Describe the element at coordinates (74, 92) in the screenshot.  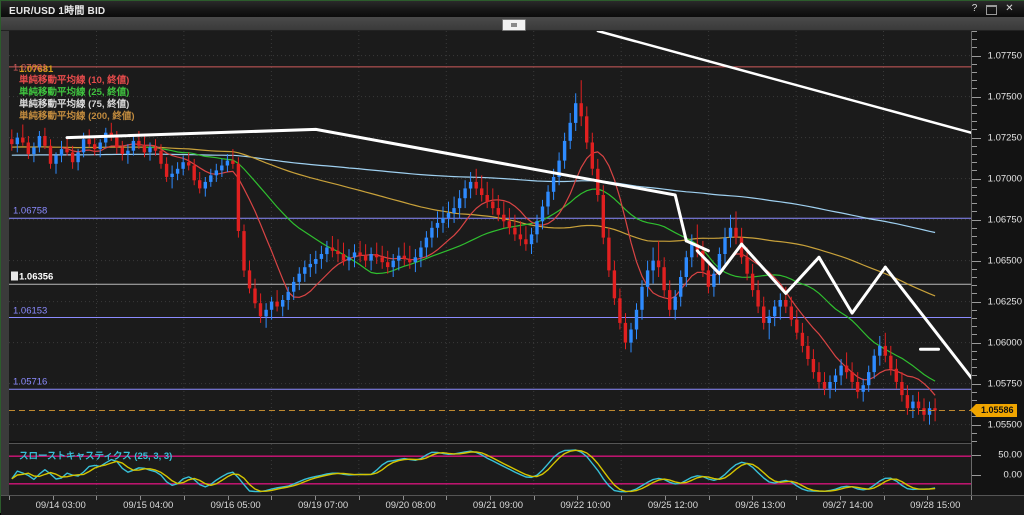
I see `legend-item-sma25: 単純移動平均線 (25, 終値)` at that location.